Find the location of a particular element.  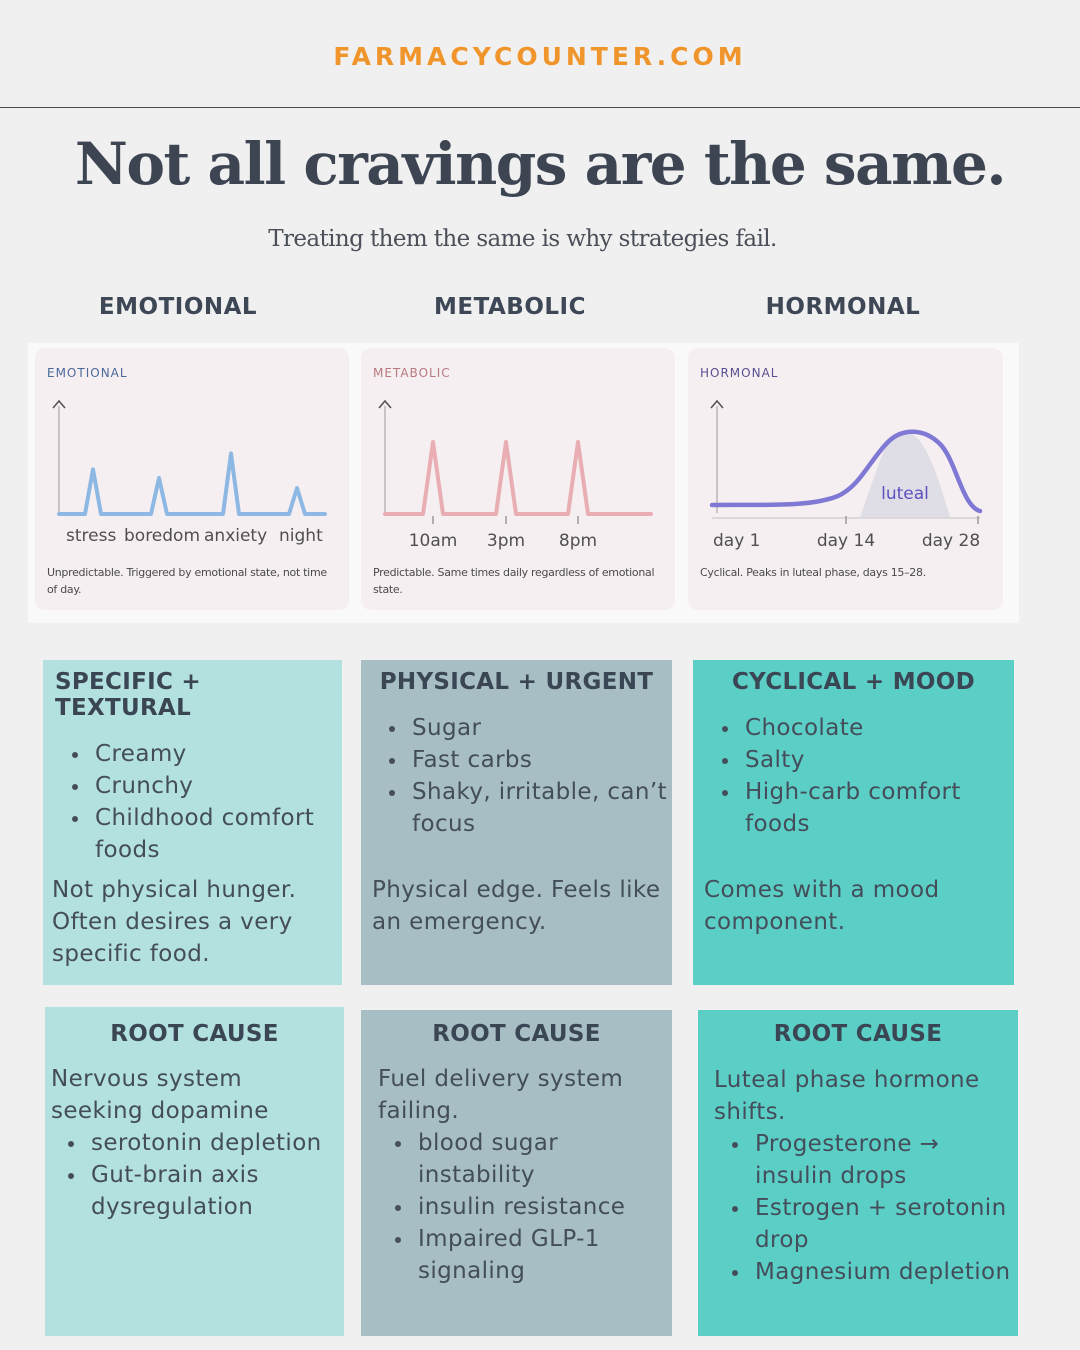

hormonal-tick-day1: day 1 is located at coordinates (737, 541).